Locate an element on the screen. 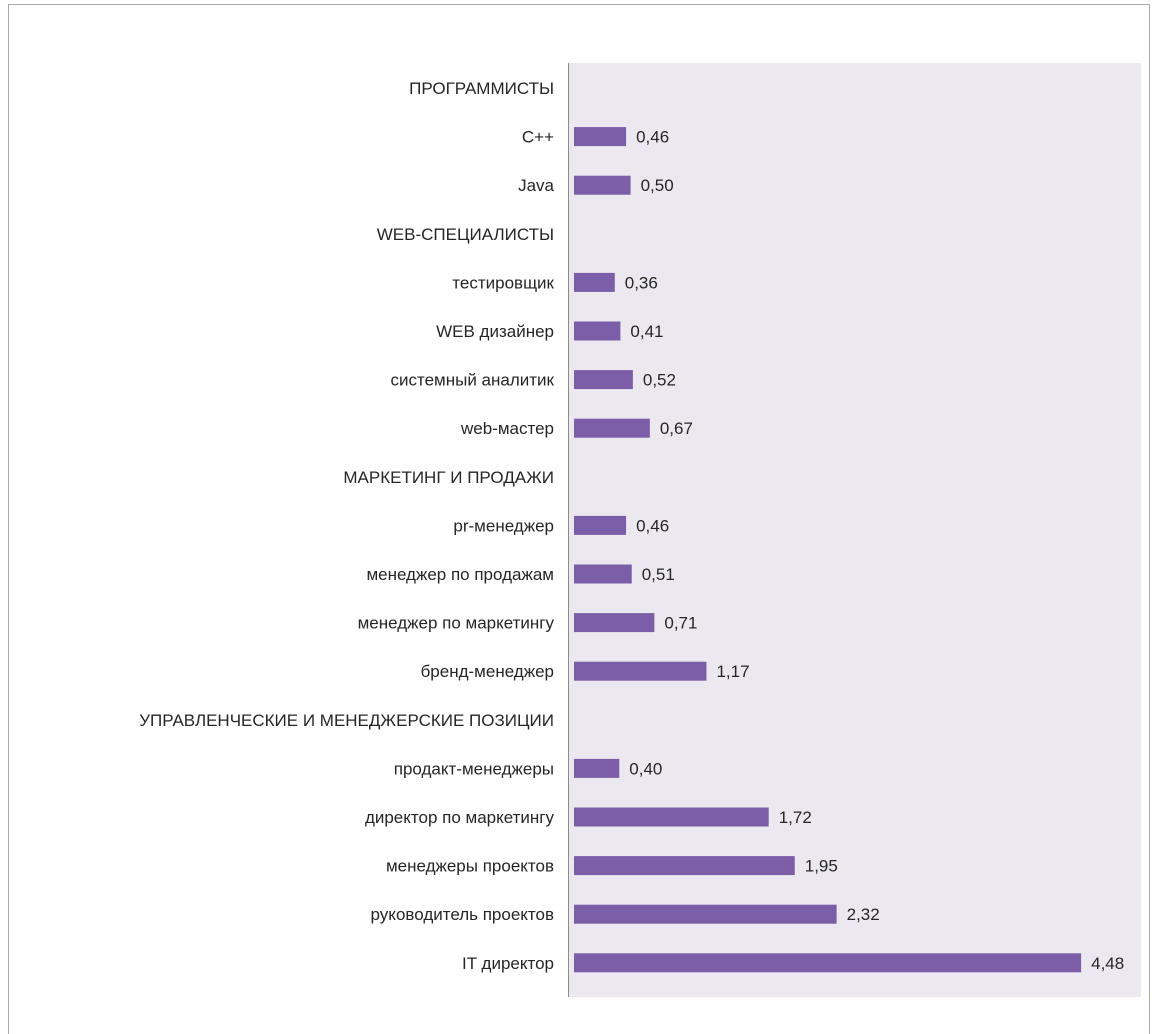  category-label: продакт-менеджеры is located at coordinates (474, 768).